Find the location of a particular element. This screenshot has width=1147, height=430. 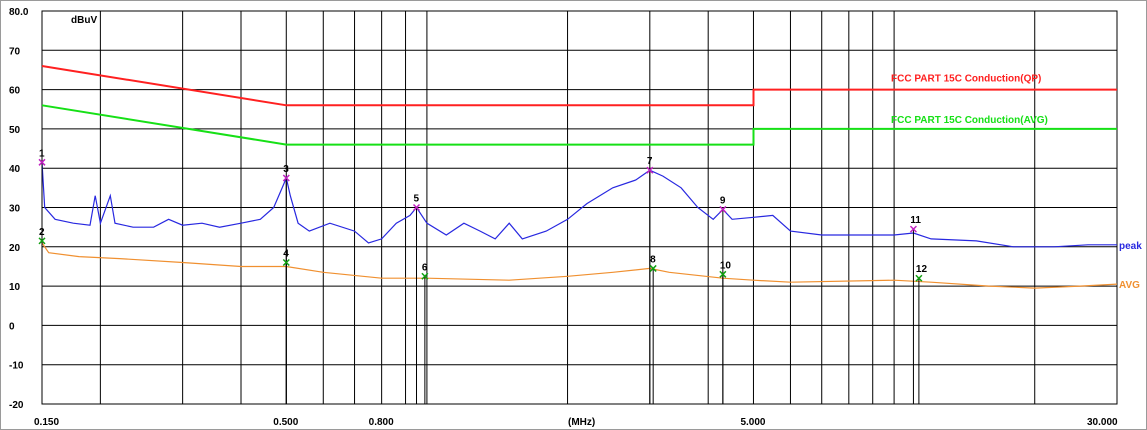

marker-label: 8 is located at coordinates (653, 259).